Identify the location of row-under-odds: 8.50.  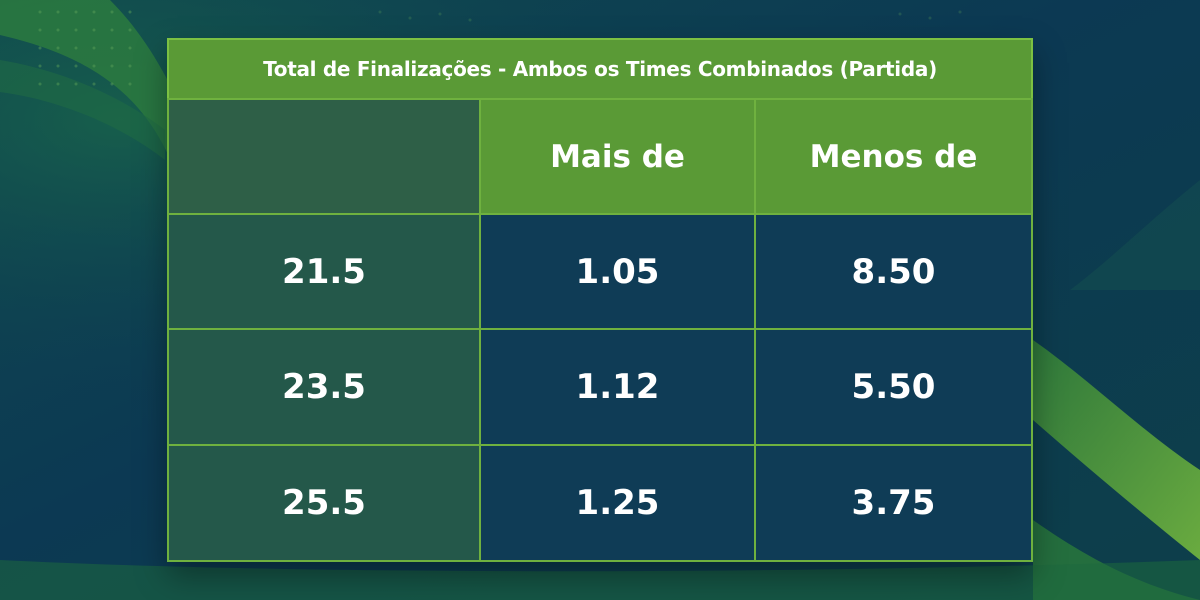
(893, 271).